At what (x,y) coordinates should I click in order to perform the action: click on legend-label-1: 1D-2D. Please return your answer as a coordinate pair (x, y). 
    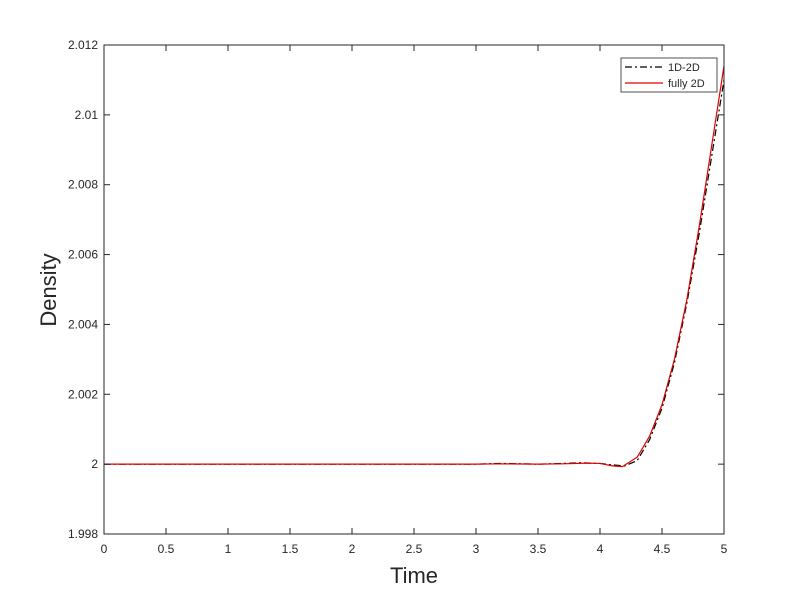
    Looking at the image, I should click on (684, 68).